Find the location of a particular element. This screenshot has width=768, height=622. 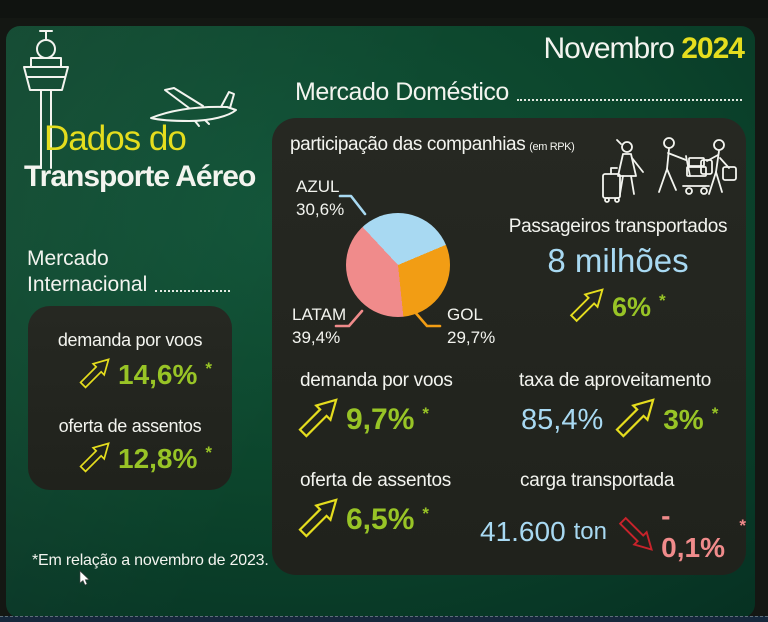

report-date: Novembro 2024 is located at coordinates (644, 49).